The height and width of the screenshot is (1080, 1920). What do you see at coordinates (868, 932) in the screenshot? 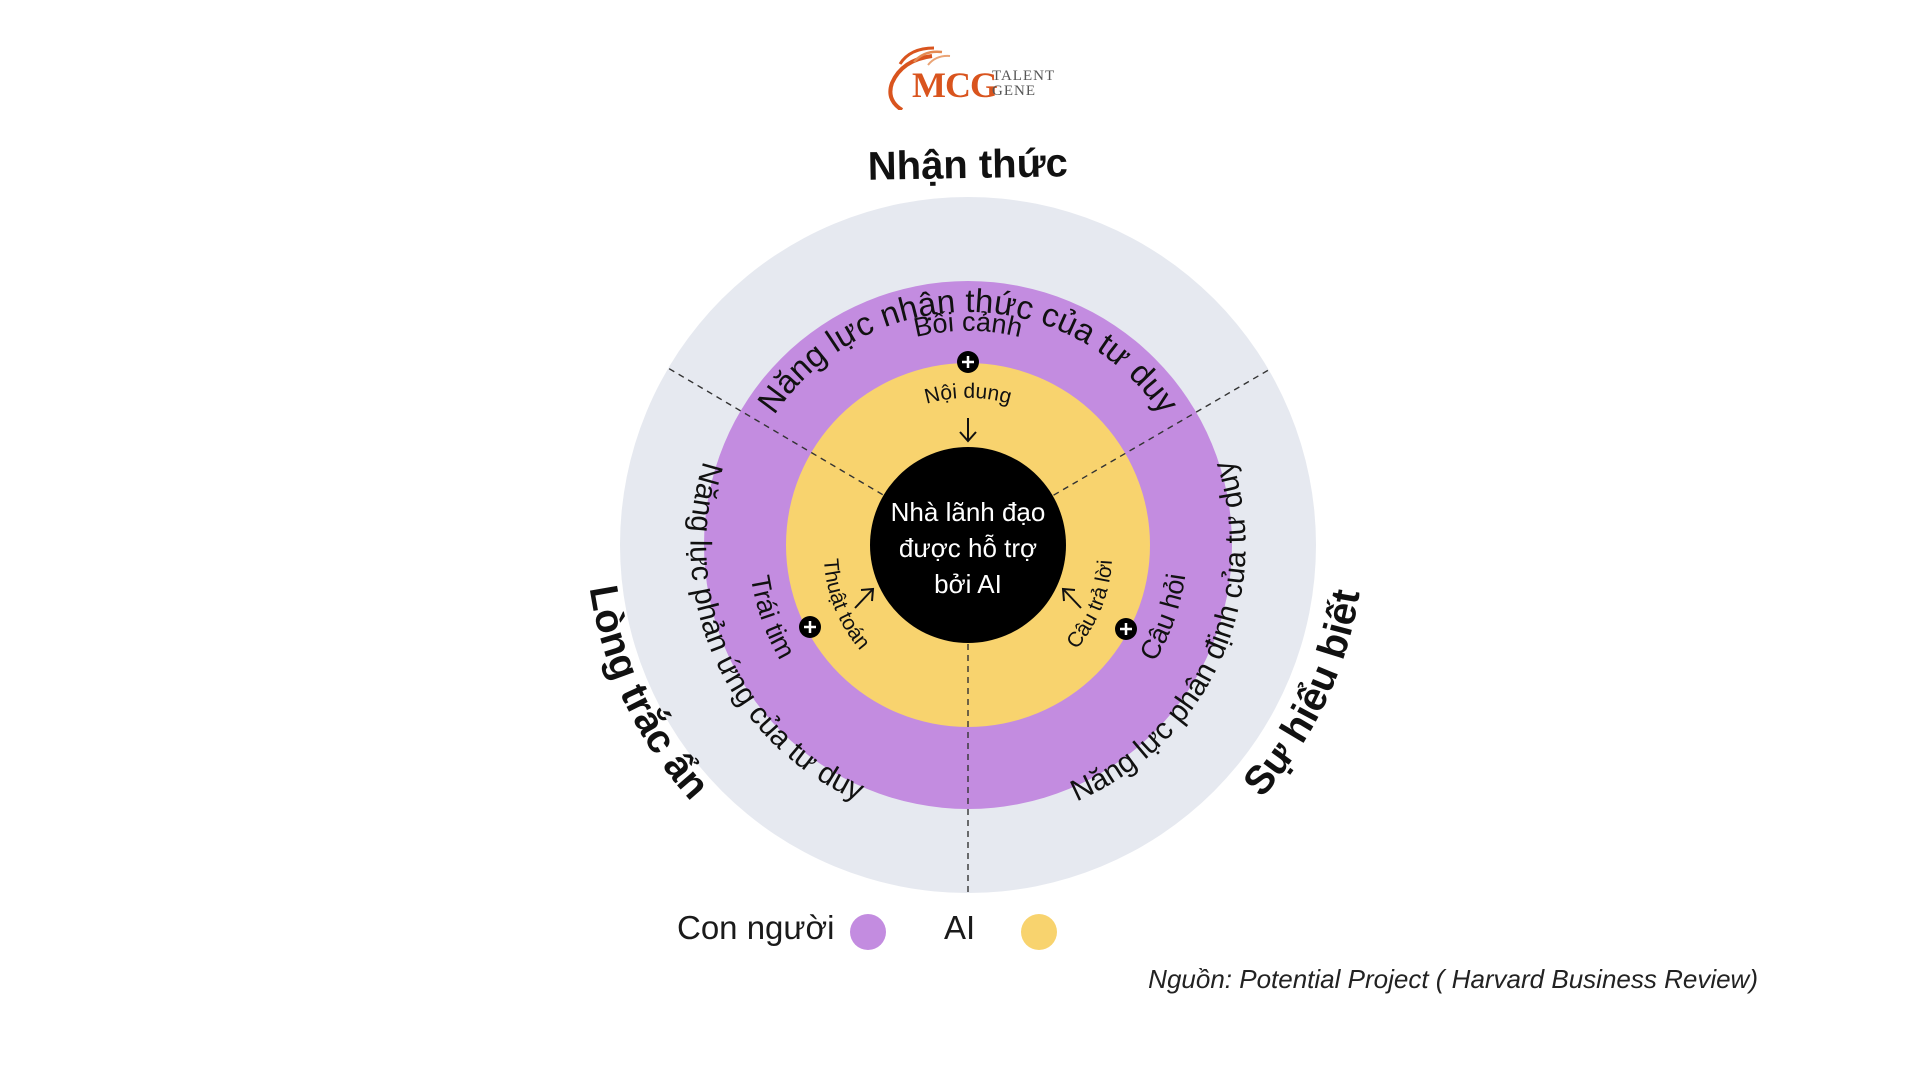
I see `legend-dot-human` at bounding box center [868, 932].